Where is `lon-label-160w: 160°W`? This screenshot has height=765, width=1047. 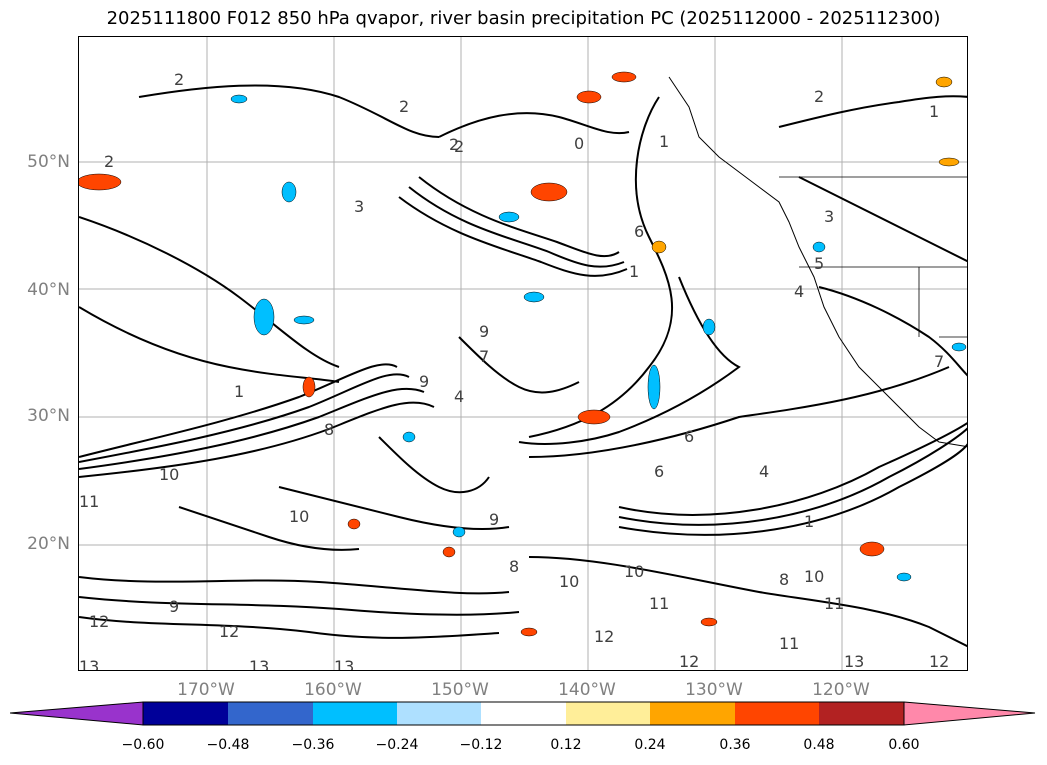 lon-label-160w: 160°W is located at coordinates (333, 690).